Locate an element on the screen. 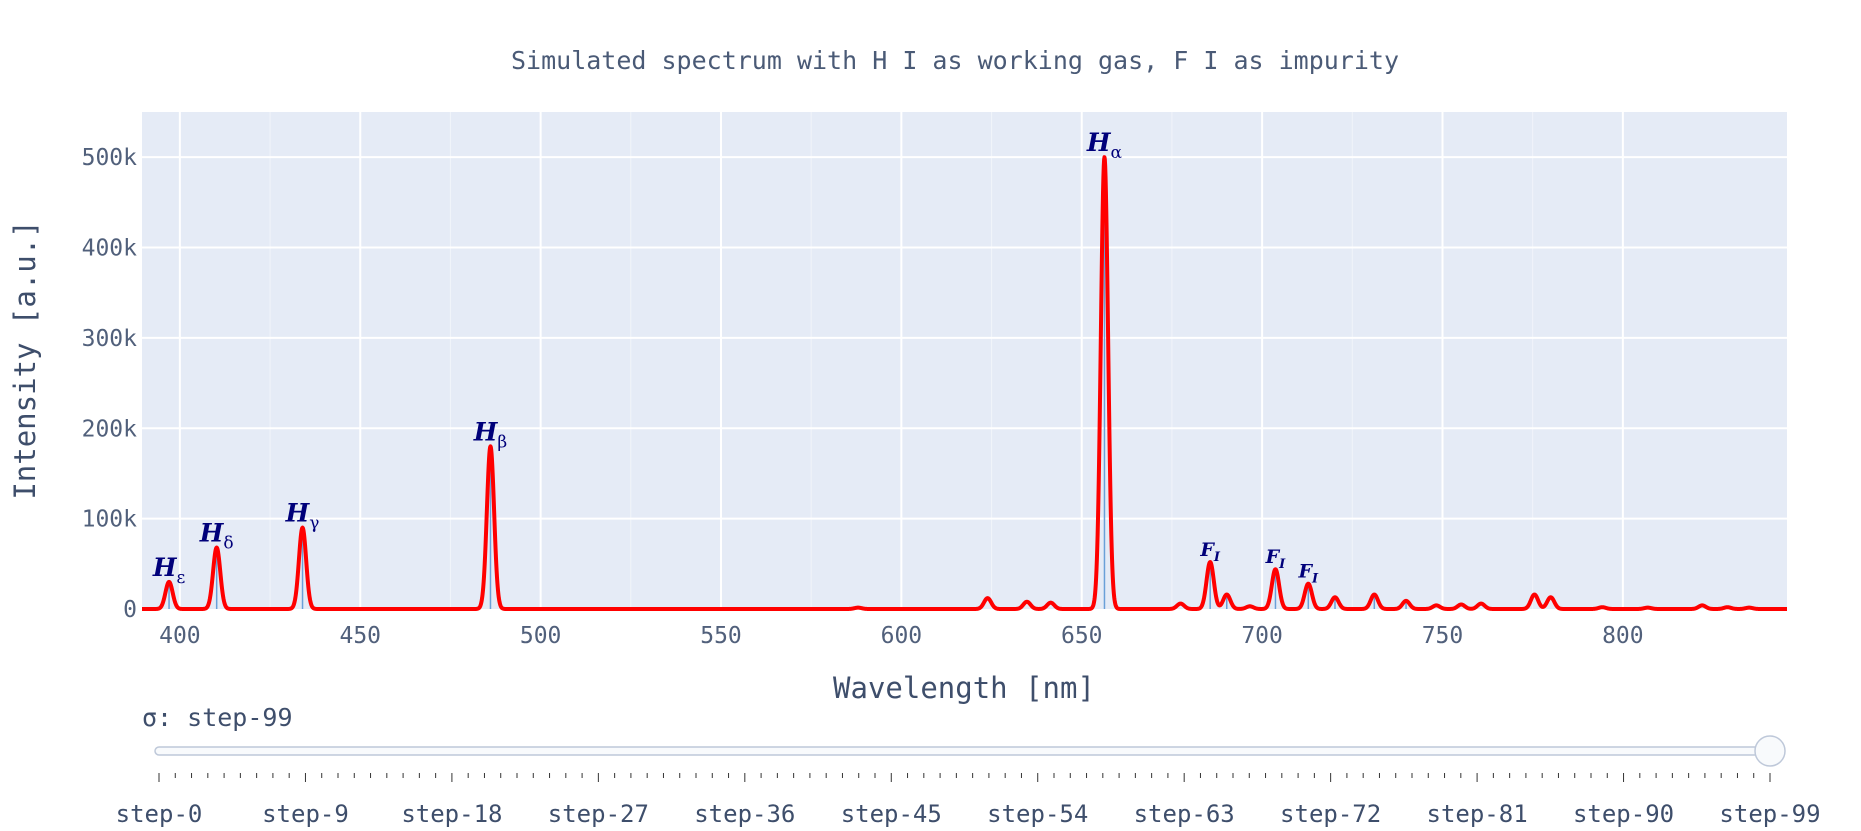 The height and width of the screenshot is (831, 1861). x-tick-label: 700 is located at coordinates (1262, 636).